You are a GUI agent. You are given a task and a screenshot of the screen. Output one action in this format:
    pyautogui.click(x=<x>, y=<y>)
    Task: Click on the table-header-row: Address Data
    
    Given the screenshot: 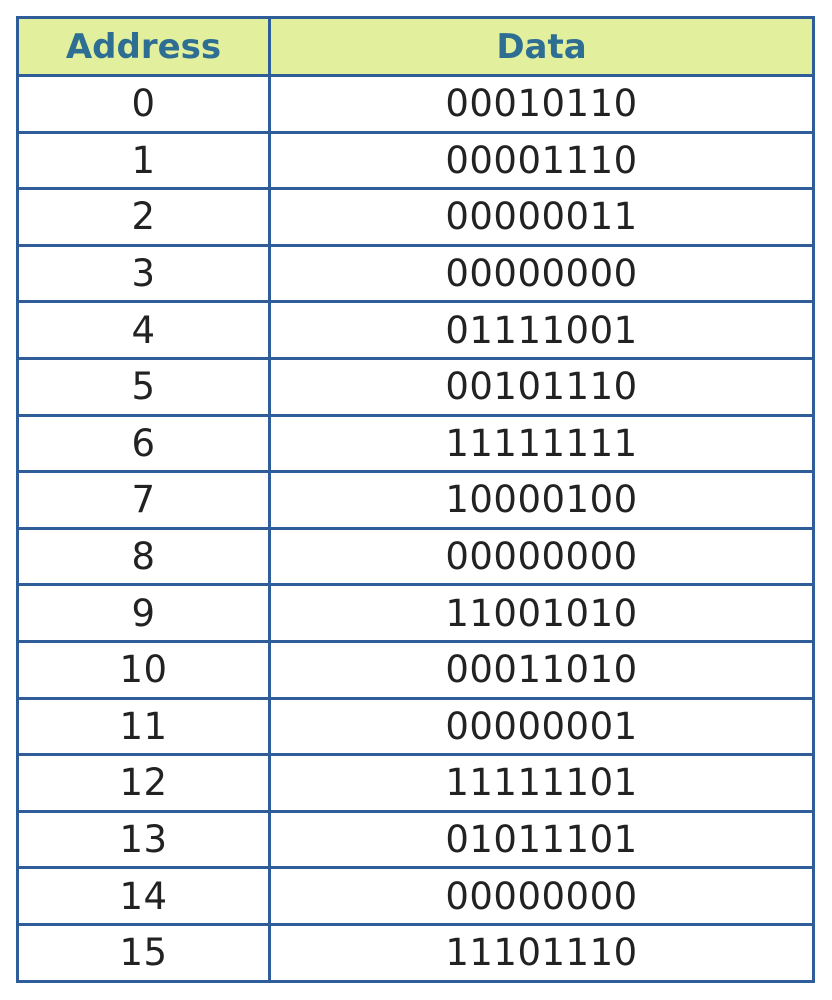 What is the action you would take?
    pyautogui.click(x=415, y=46)
    